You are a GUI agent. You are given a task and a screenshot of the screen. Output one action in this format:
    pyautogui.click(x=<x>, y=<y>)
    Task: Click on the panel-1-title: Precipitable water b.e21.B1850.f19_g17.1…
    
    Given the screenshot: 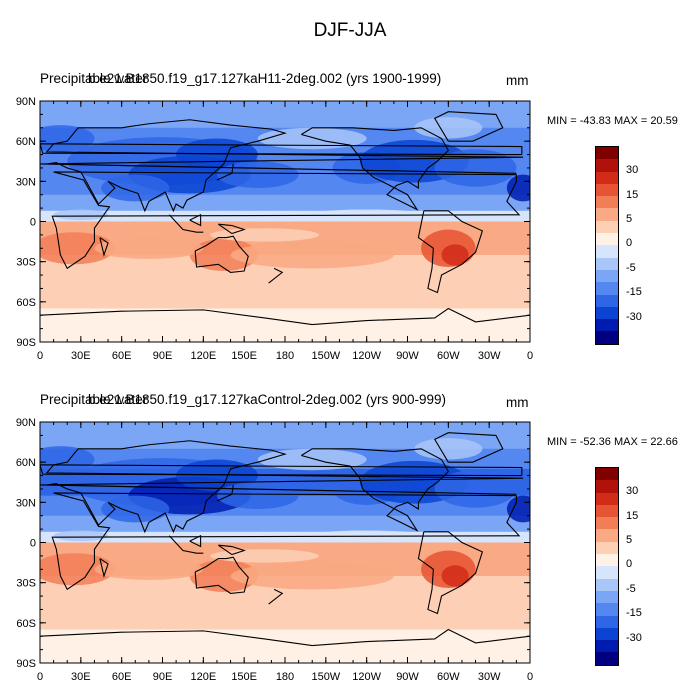 What is the action you would take?
    pyautogui.click(x=240, y=78)
    